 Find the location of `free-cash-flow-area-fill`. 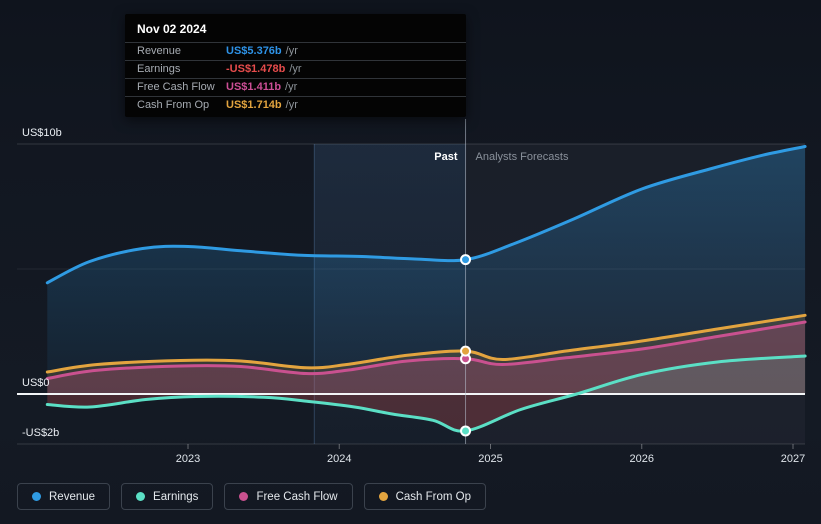

free-cash-flow-area-fill is located at coordinates (426, 358).